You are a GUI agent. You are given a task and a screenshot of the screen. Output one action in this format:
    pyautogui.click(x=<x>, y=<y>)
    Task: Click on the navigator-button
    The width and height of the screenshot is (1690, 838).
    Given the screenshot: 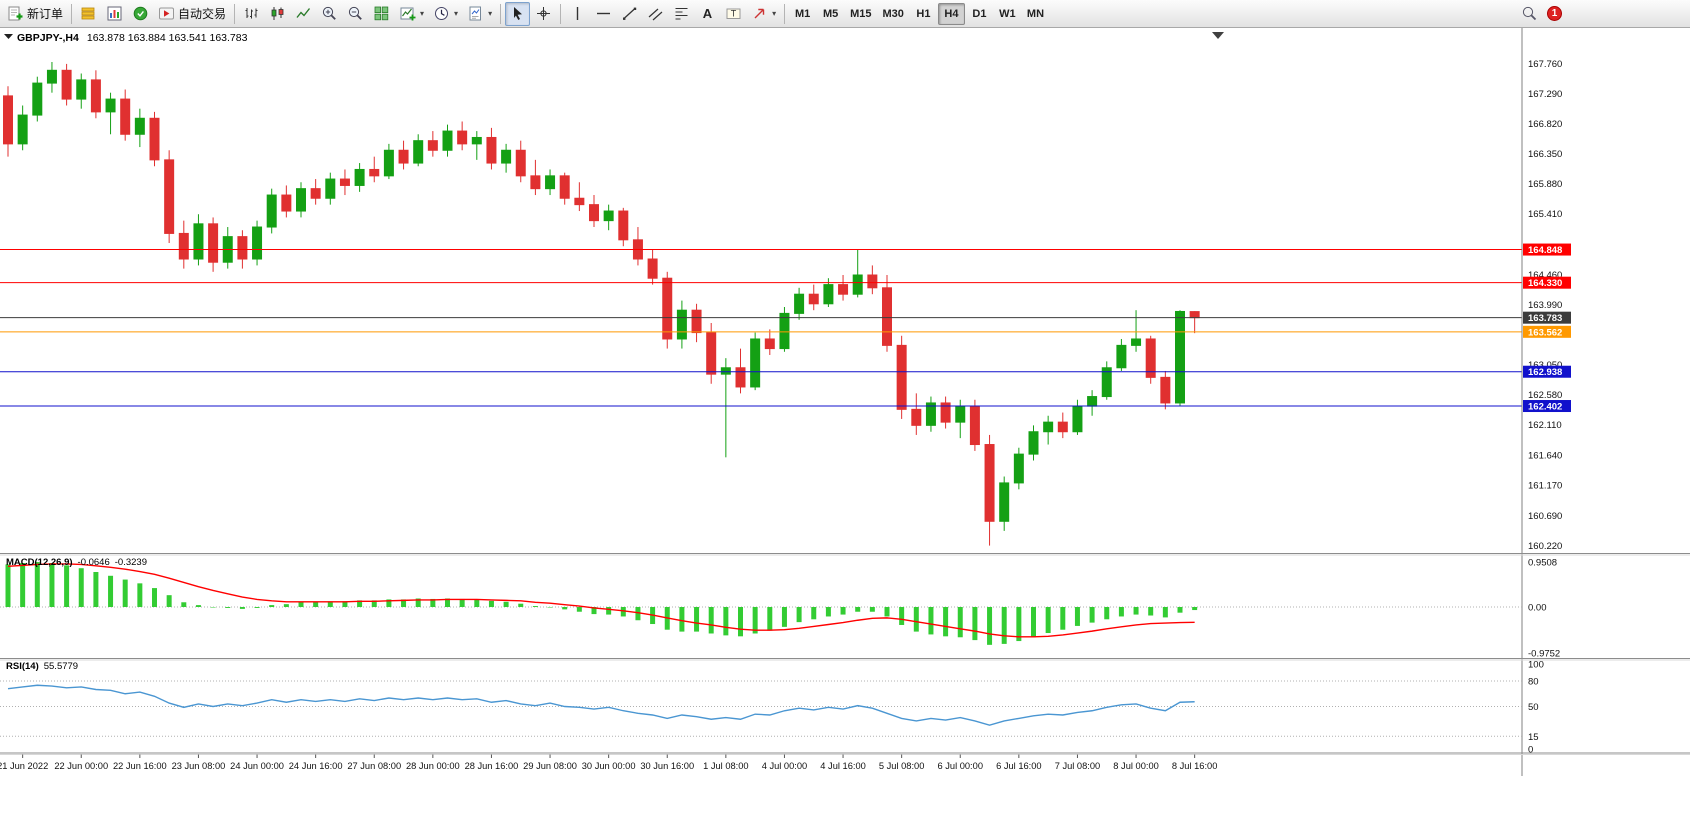 What is the action you would take?
    pyautogui.click(x=140, y=14)
    